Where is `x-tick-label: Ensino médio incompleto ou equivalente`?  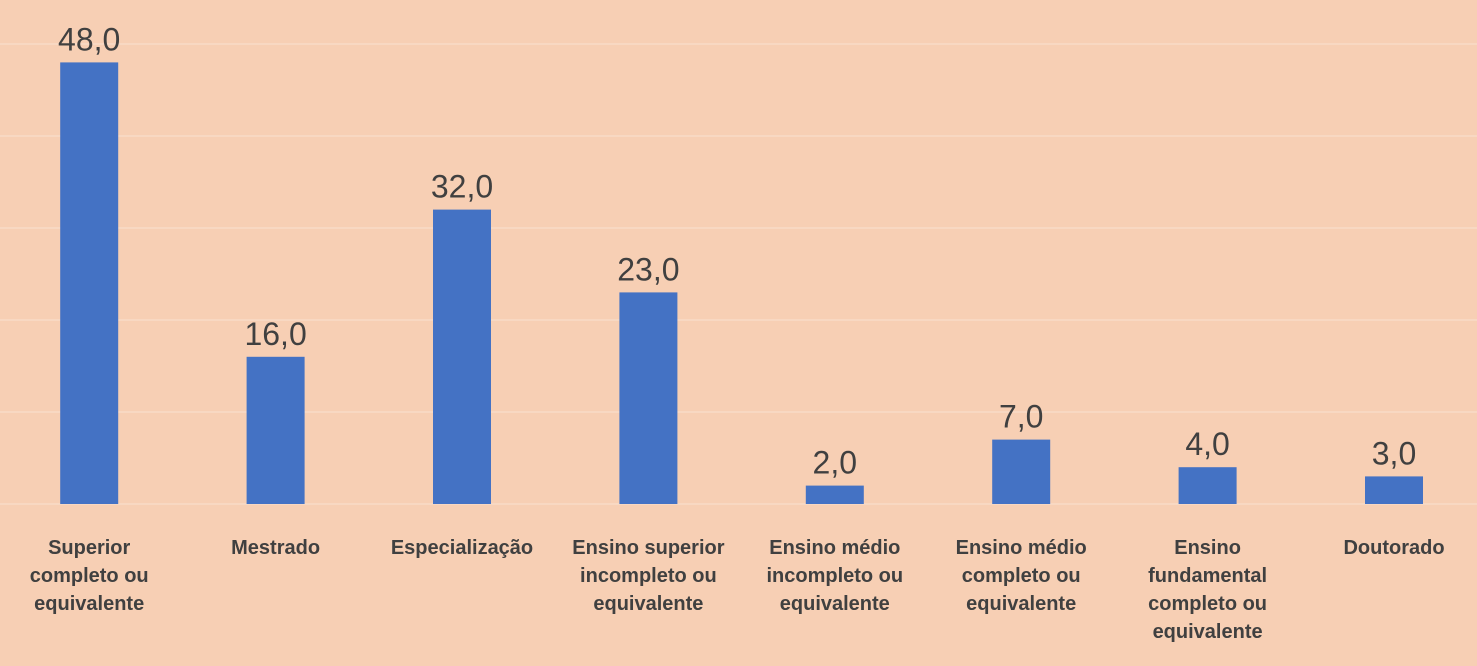 x-tick-label: Ensino médio incompleto ou equivalente is located at coordinates (835, 576).